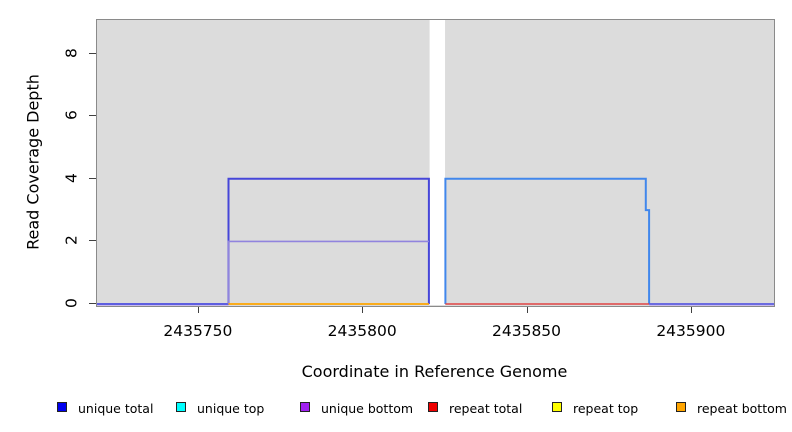 The height and width of the screenshot is (432, 792). I want to click on legend-label: repeat top, so click(606, 408).